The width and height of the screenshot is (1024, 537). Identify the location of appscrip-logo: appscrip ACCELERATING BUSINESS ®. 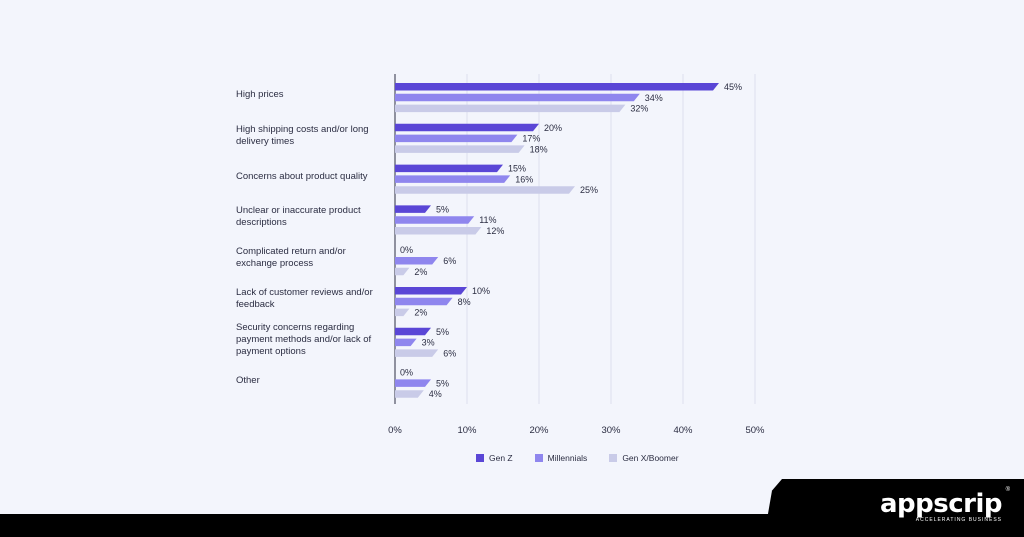
(944, 505).